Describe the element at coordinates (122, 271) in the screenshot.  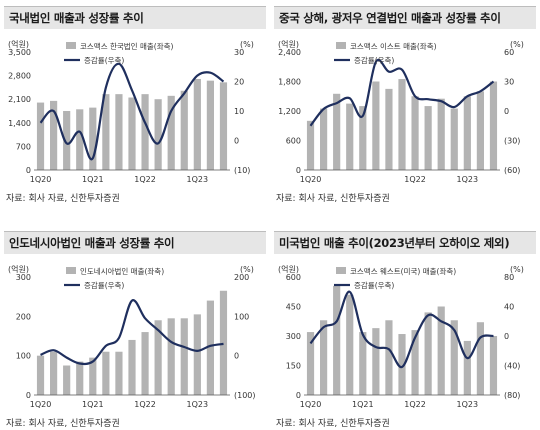
I see `legend-bar-label: 인도네시아법인 매출(좌축)` at that location.